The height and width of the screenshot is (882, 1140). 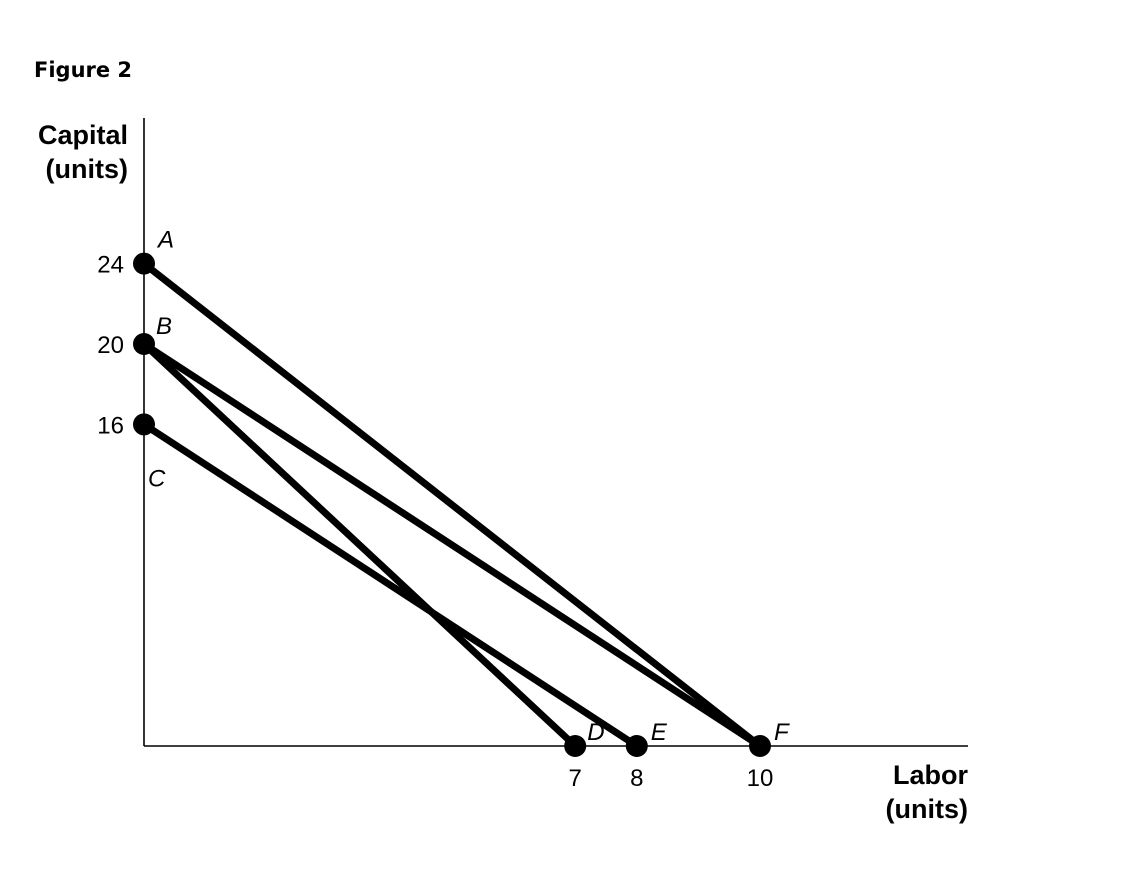 I want to click on x-tick-label: 7, so click(x=575, y=778).